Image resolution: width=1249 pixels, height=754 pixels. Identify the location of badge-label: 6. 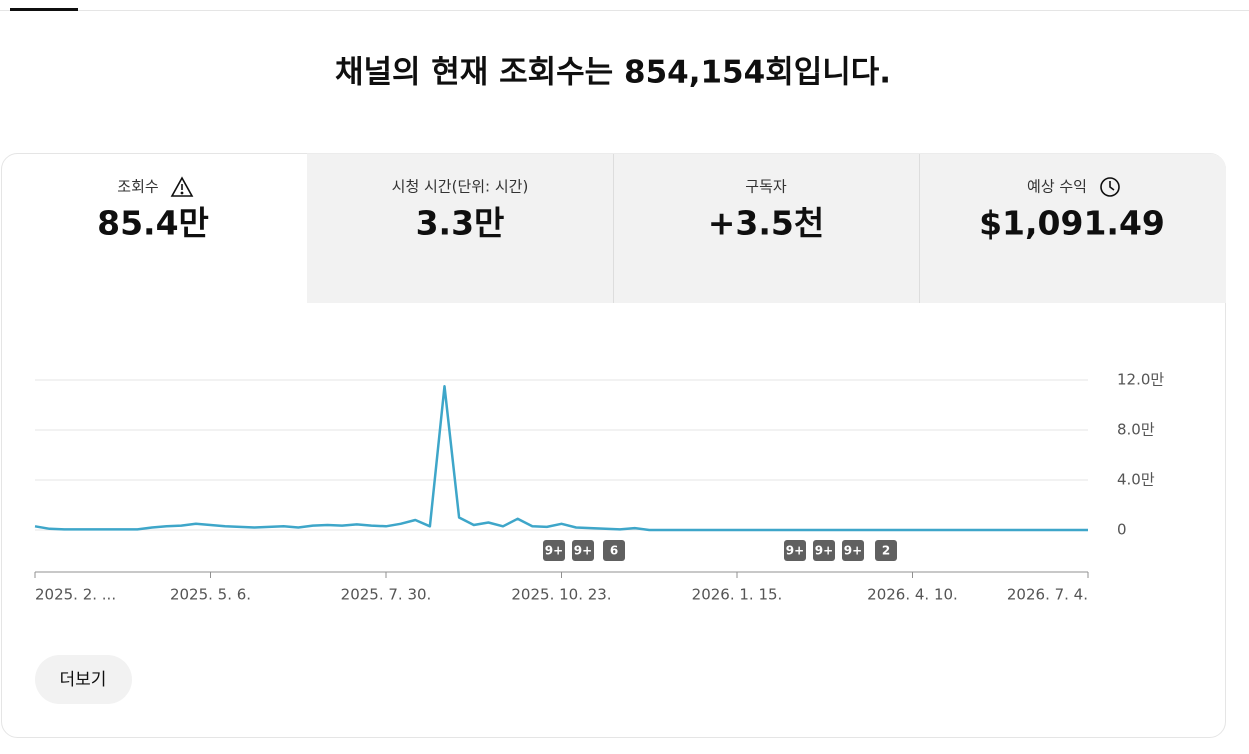
(614, 551).